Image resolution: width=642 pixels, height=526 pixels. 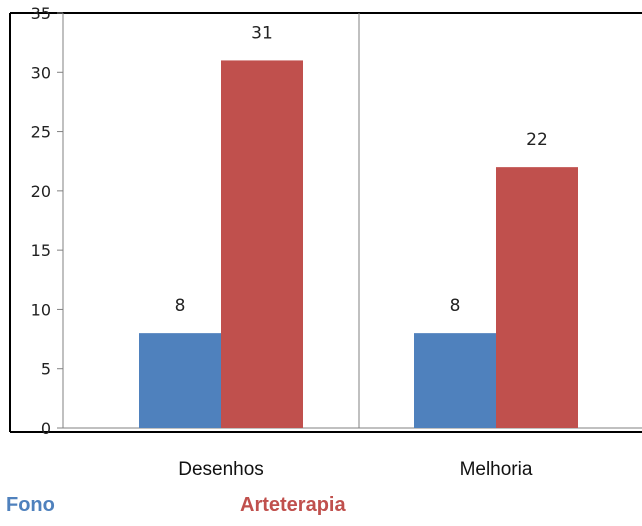 What do you see at coordinates (262, 244) in the screenshot?
I see `bar-arteterapia-desenhos` at bounding box center [262, 244].